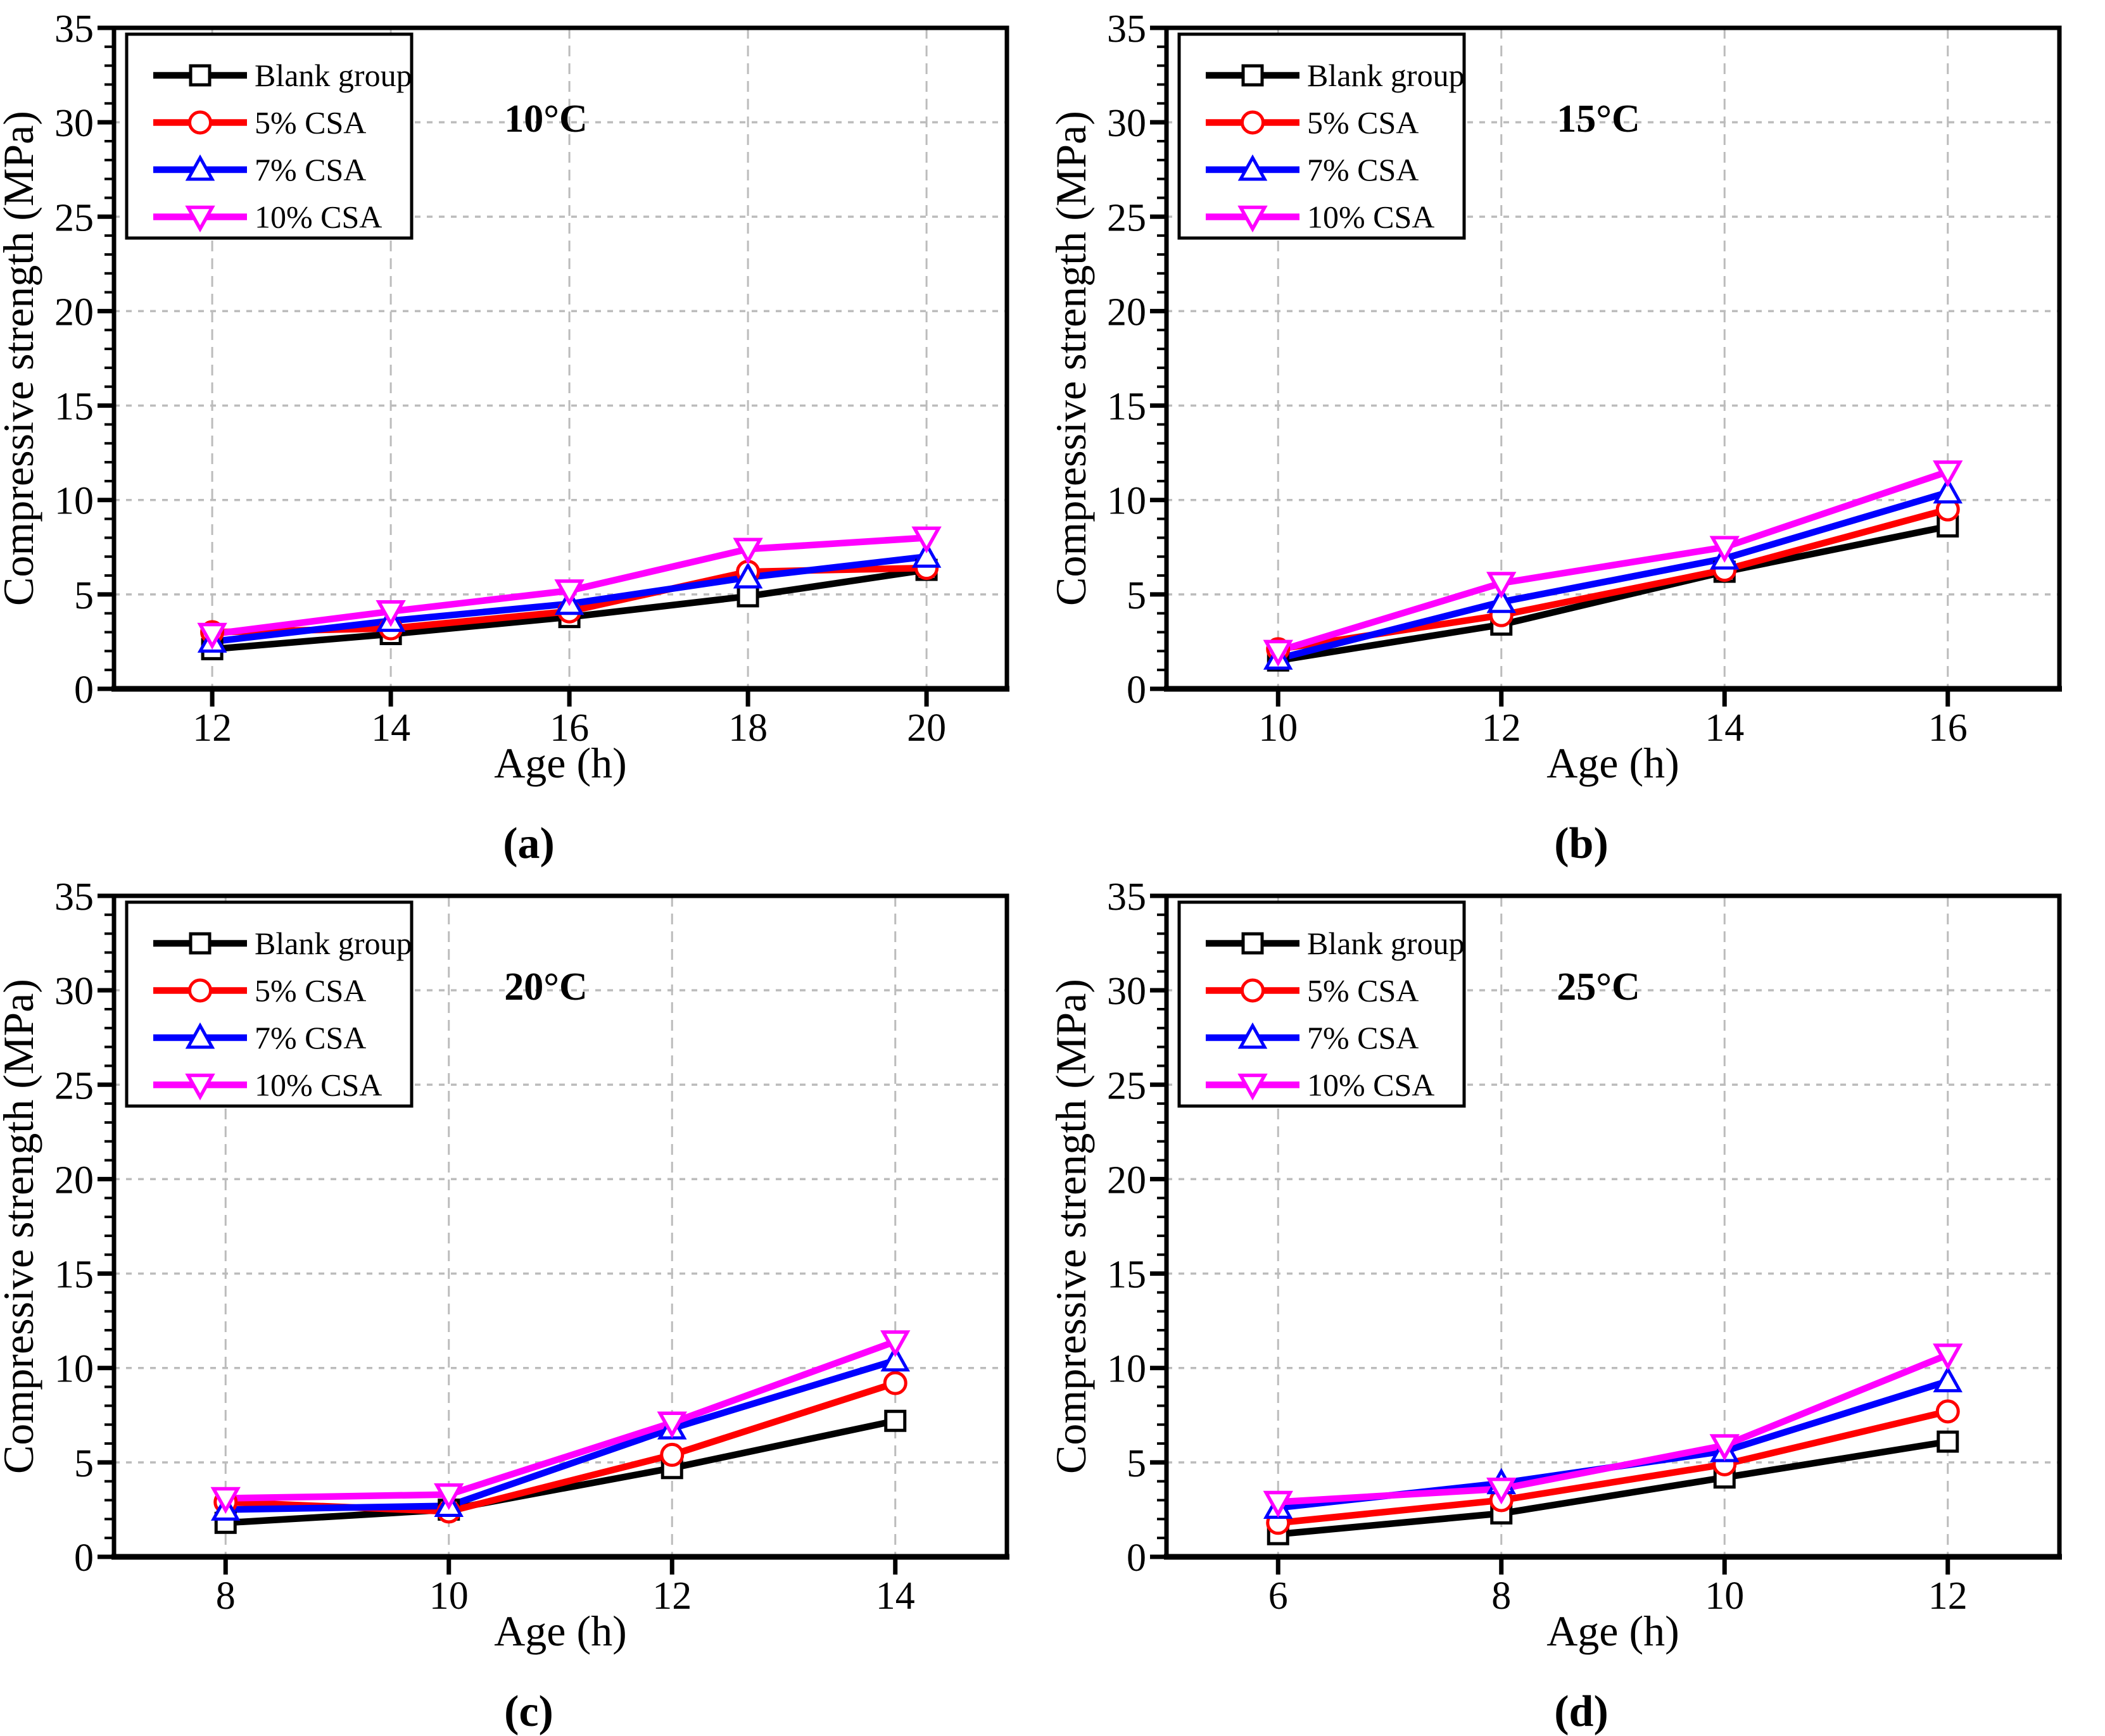 This screenshot has height=1736, width=2105. What do you see at coordinates (1363, 169) in the screenshot?
I see `legend-label-7-csa: 7% CSA` at bounding box center [1363, 169].